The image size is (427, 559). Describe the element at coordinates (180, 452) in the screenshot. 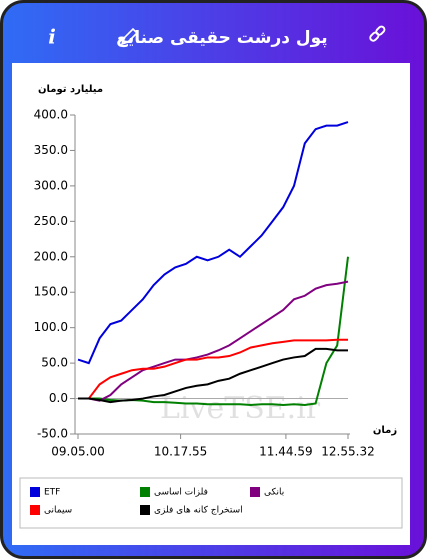

I see `x-tick-label: 10.17.55` at that location.